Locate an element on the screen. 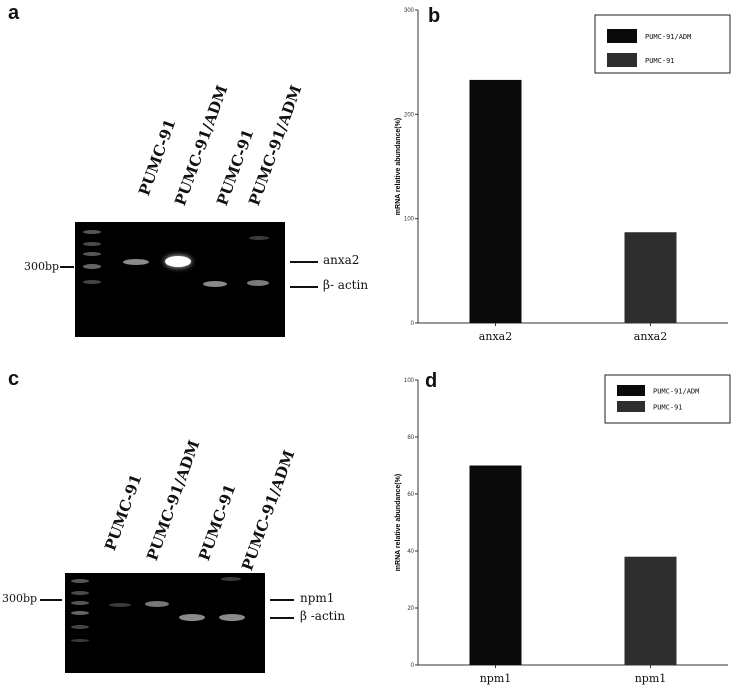  chart-b-y-axis-label: mRNA relative abundance(%) is located at coordinates (398, 166).